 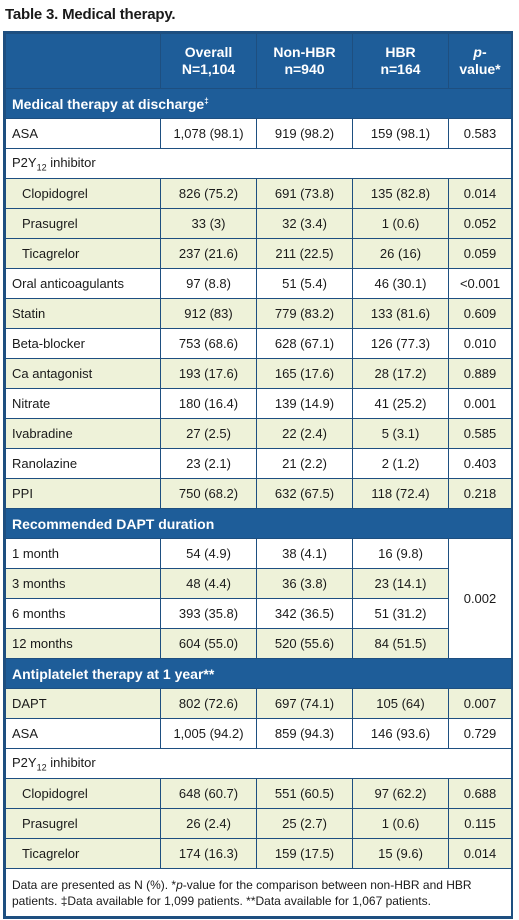 I want to click on table-row: 1 month 54 (4.9) 38 (4.1) 16 (9.8) 0.002, so click(x=258, y=598).